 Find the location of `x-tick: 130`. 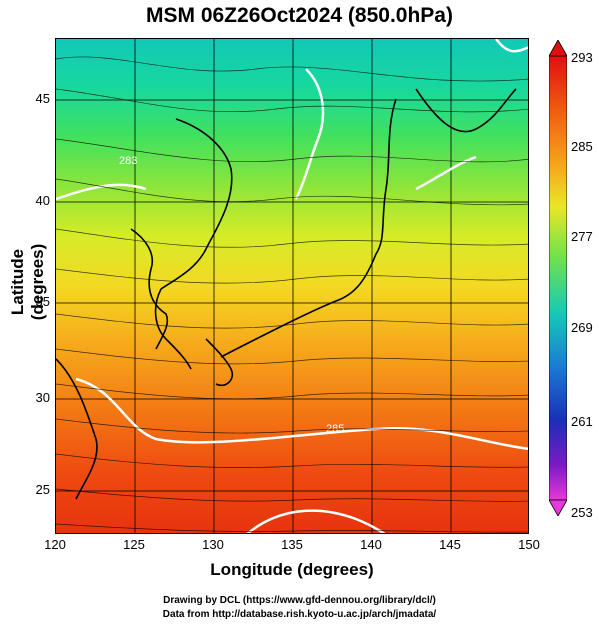

x-tick: 130 is located at coordinates (213, 544).